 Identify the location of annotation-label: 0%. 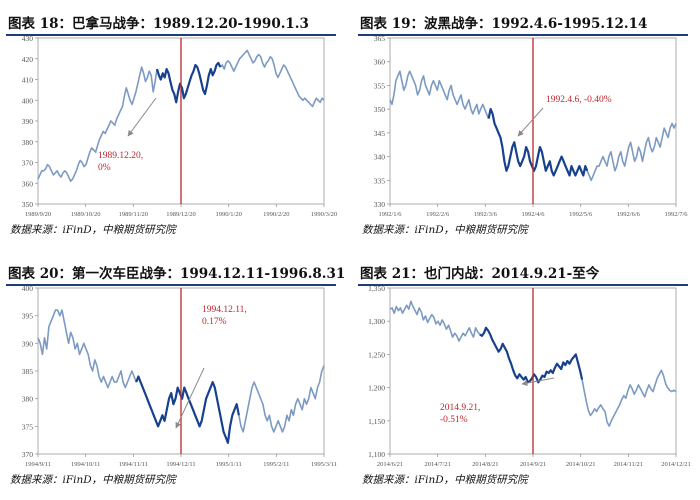
(104, 168).